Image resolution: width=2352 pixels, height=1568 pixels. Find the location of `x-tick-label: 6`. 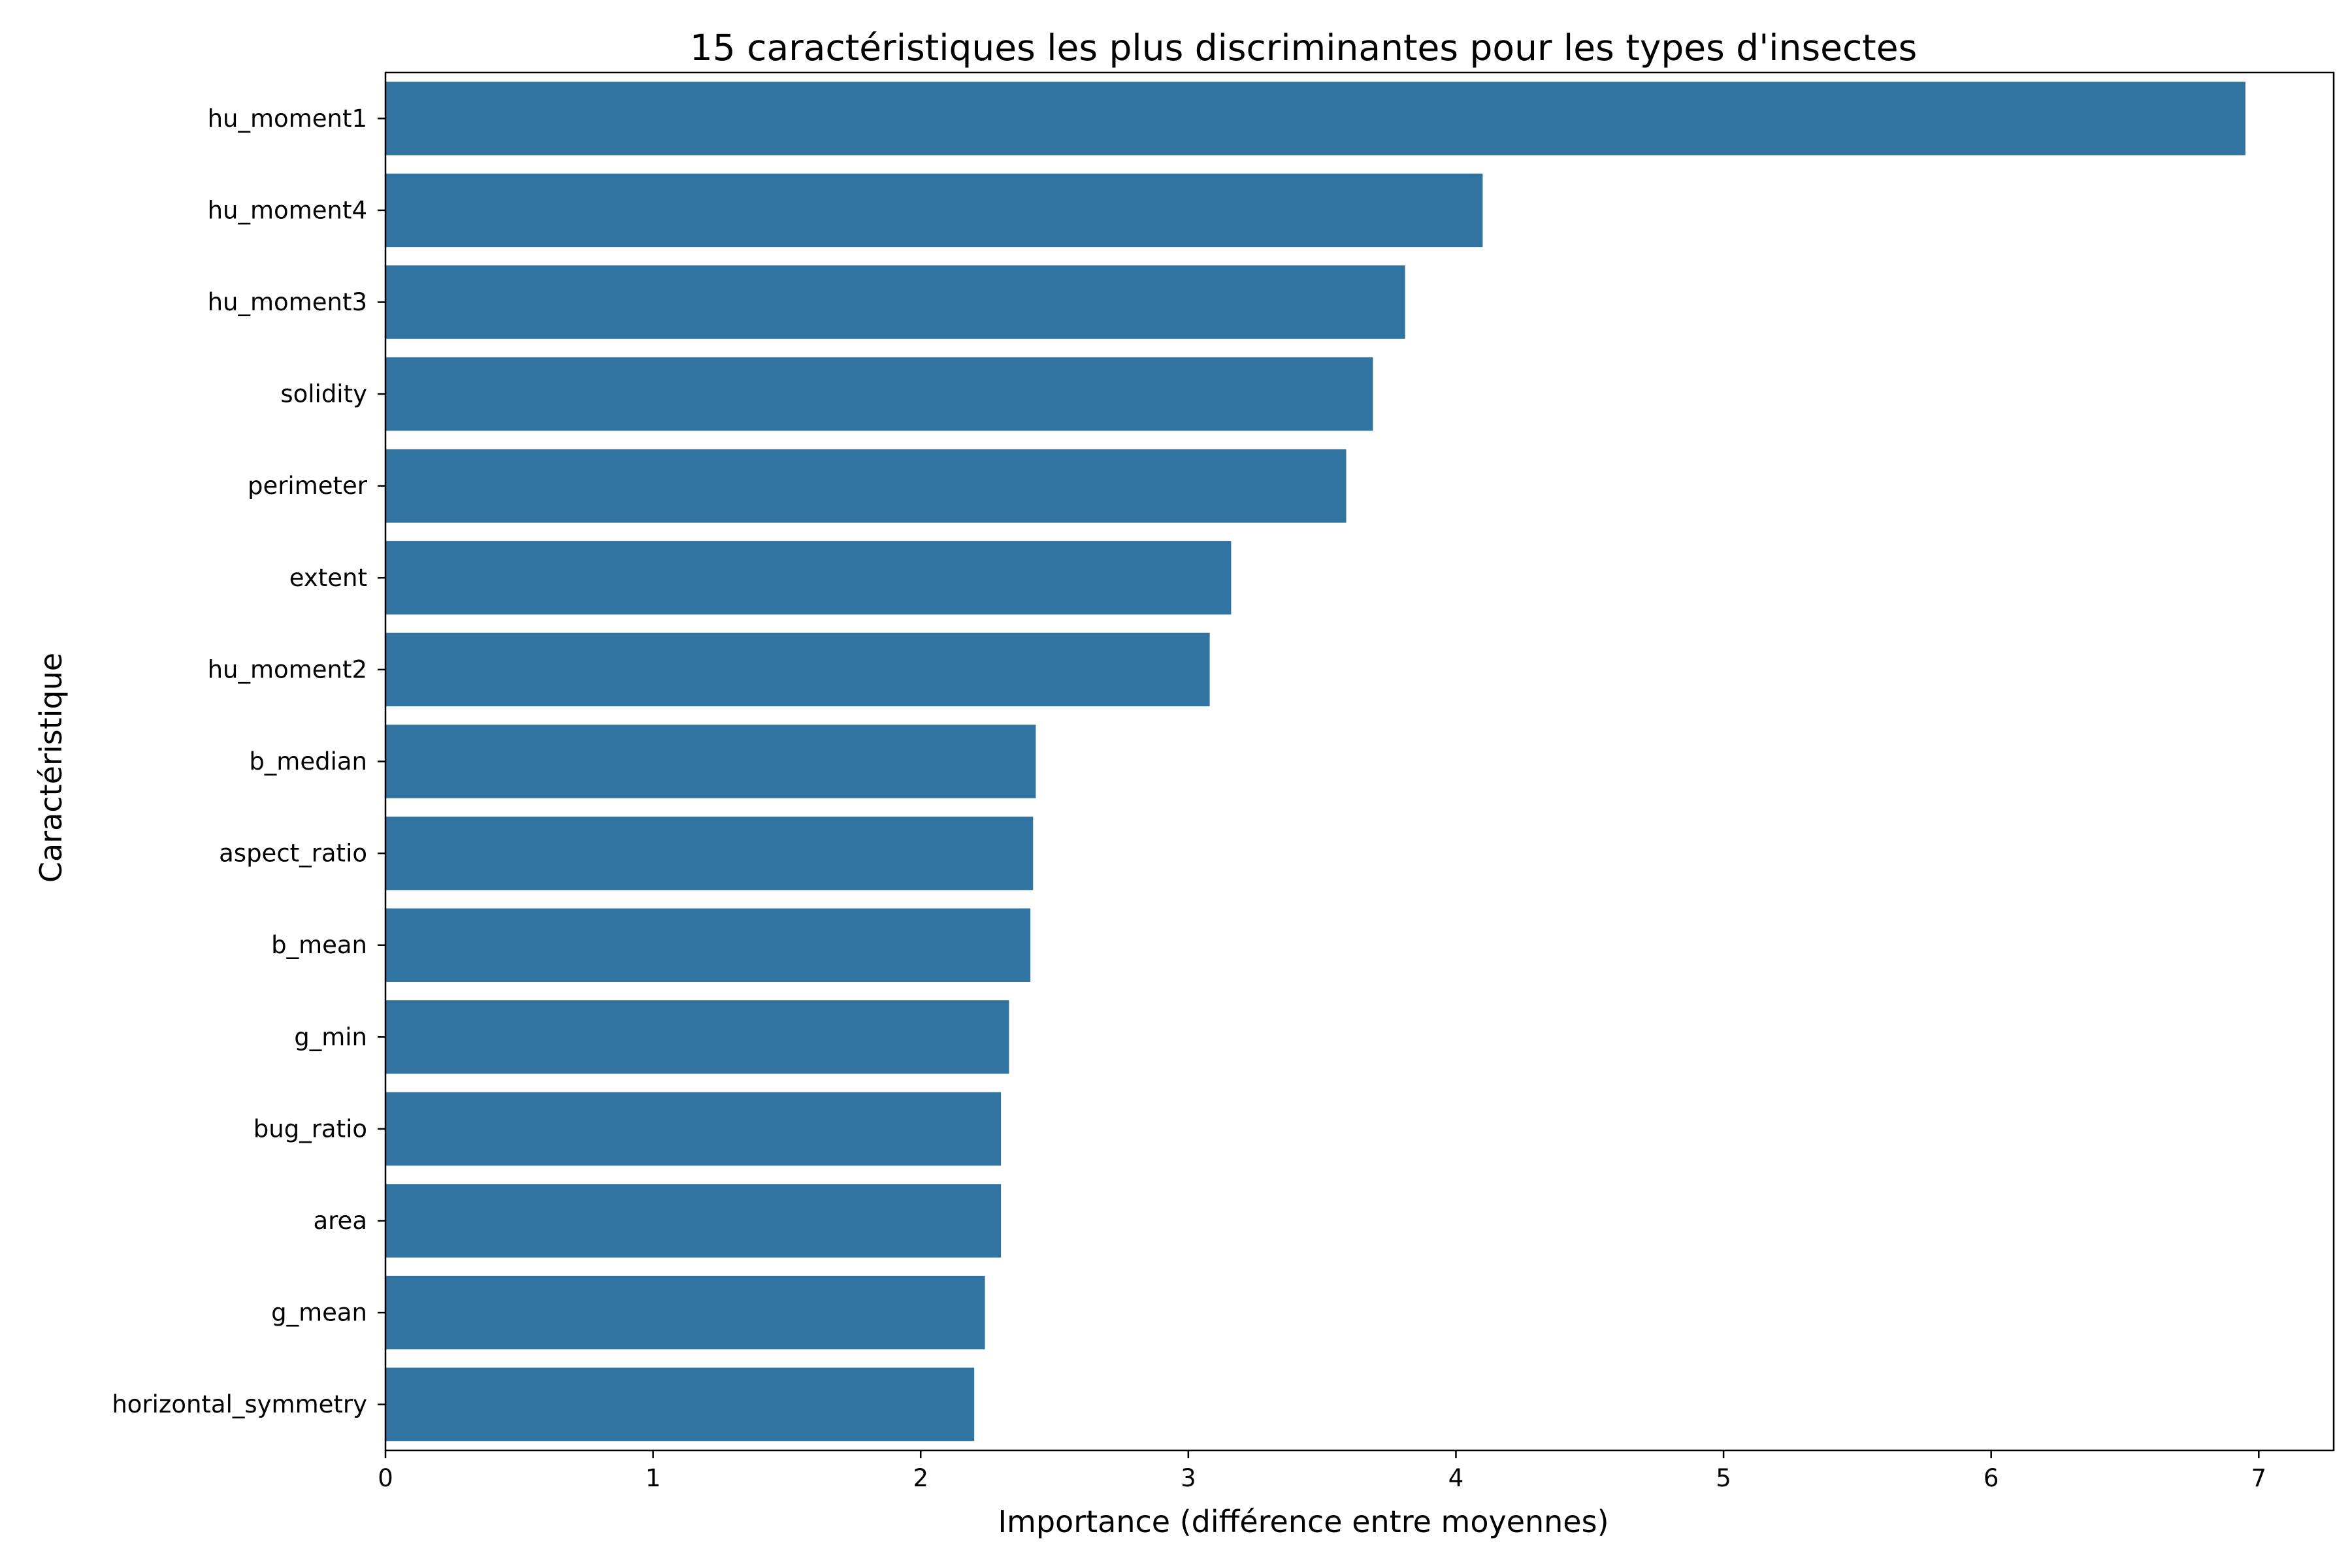

x-tick-label: 6 is located at coordinates (1991, 1478).